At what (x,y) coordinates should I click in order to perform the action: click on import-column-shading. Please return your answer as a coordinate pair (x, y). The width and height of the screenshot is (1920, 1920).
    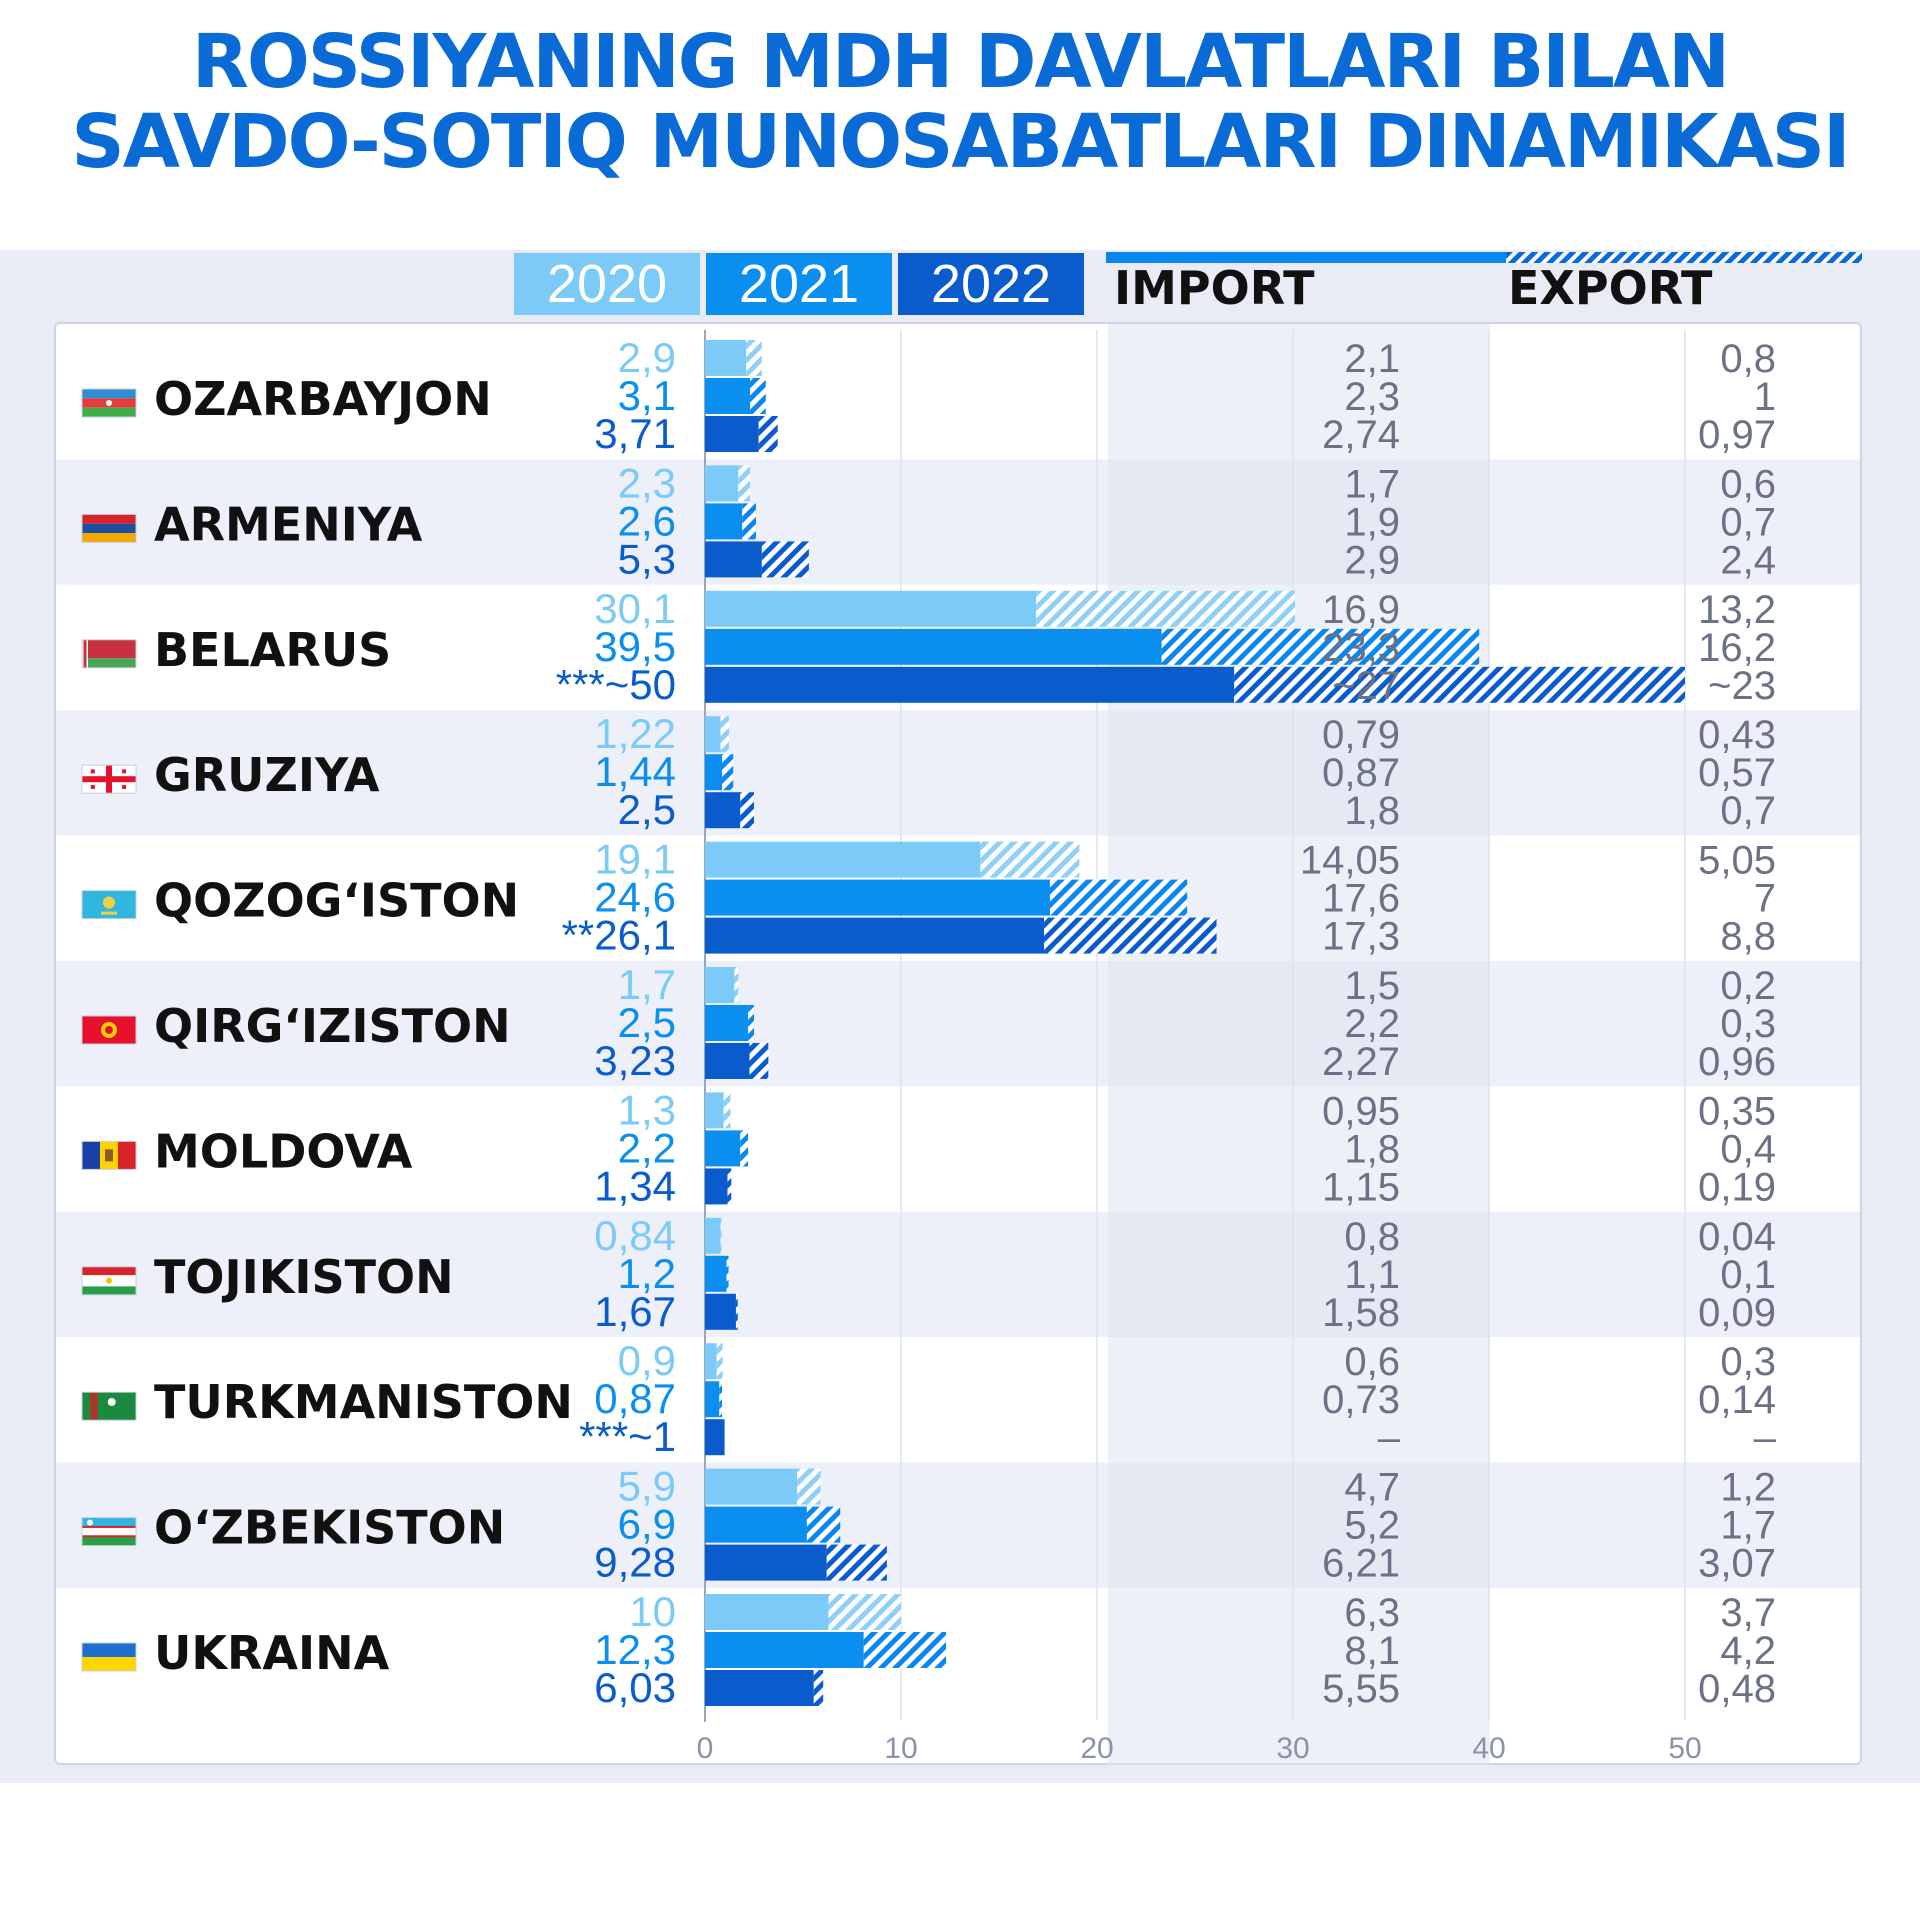
    Looking at the image, I should click on (1299, 1044).